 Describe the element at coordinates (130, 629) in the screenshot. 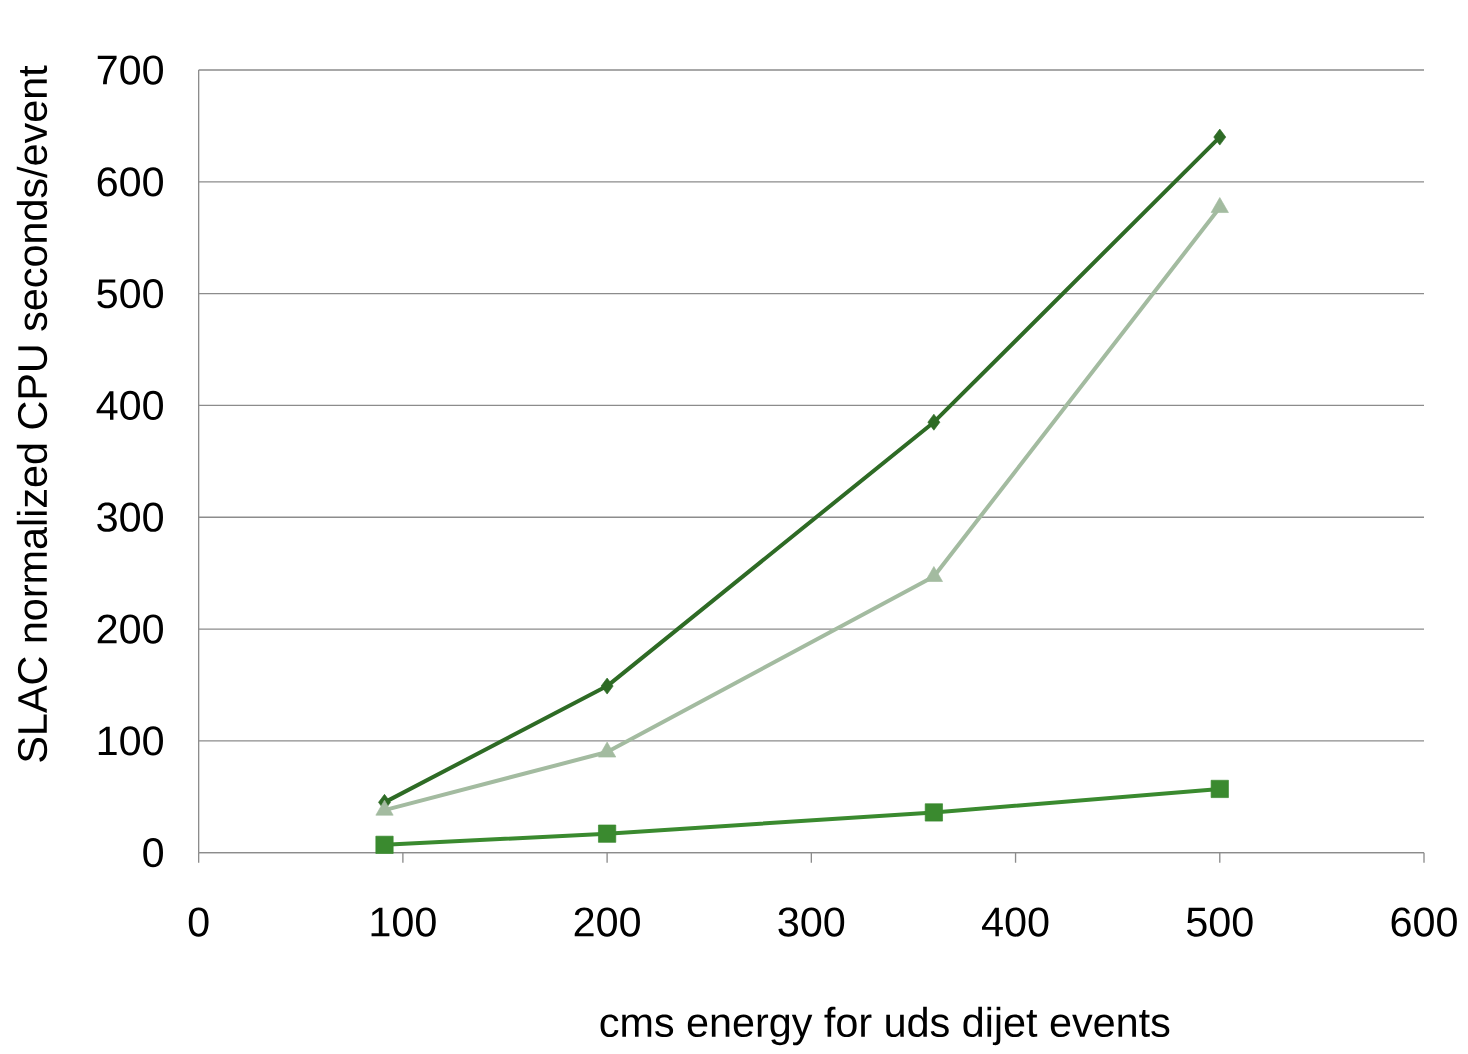

I see `y-tick-label: 200` at that location.